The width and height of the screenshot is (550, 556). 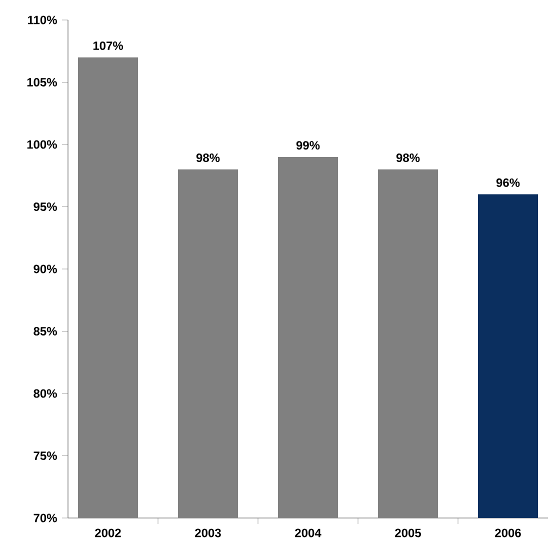 I want to click on x-tick-label: 2005, so click(x=408, y=533).